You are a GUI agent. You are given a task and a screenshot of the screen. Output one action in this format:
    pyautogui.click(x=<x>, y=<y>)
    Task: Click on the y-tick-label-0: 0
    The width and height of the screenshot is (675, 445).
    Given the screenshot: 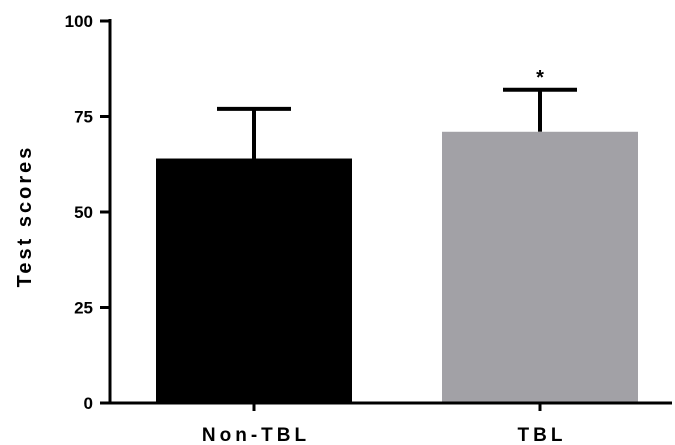 What is the action you would take?
    pyautogui.click(x=88, y=403)
    